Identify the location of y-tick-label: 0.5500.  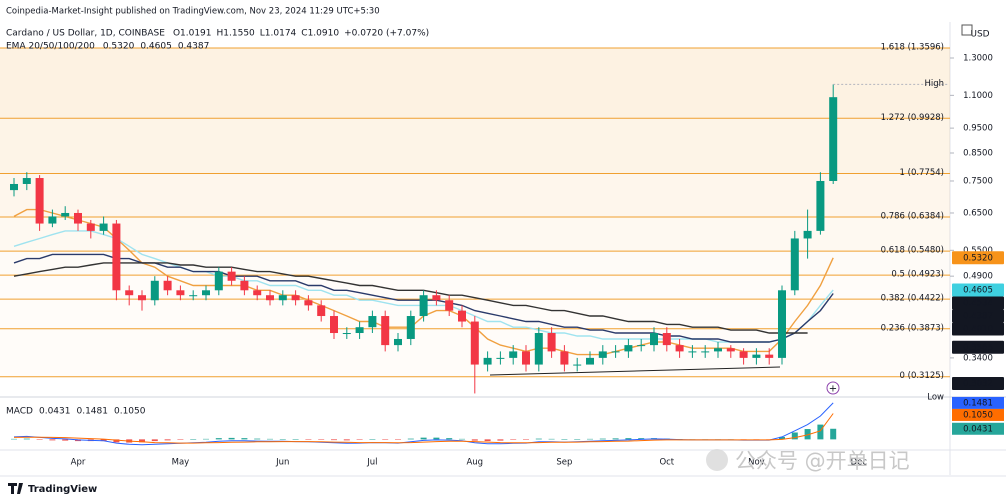
(978, 251).